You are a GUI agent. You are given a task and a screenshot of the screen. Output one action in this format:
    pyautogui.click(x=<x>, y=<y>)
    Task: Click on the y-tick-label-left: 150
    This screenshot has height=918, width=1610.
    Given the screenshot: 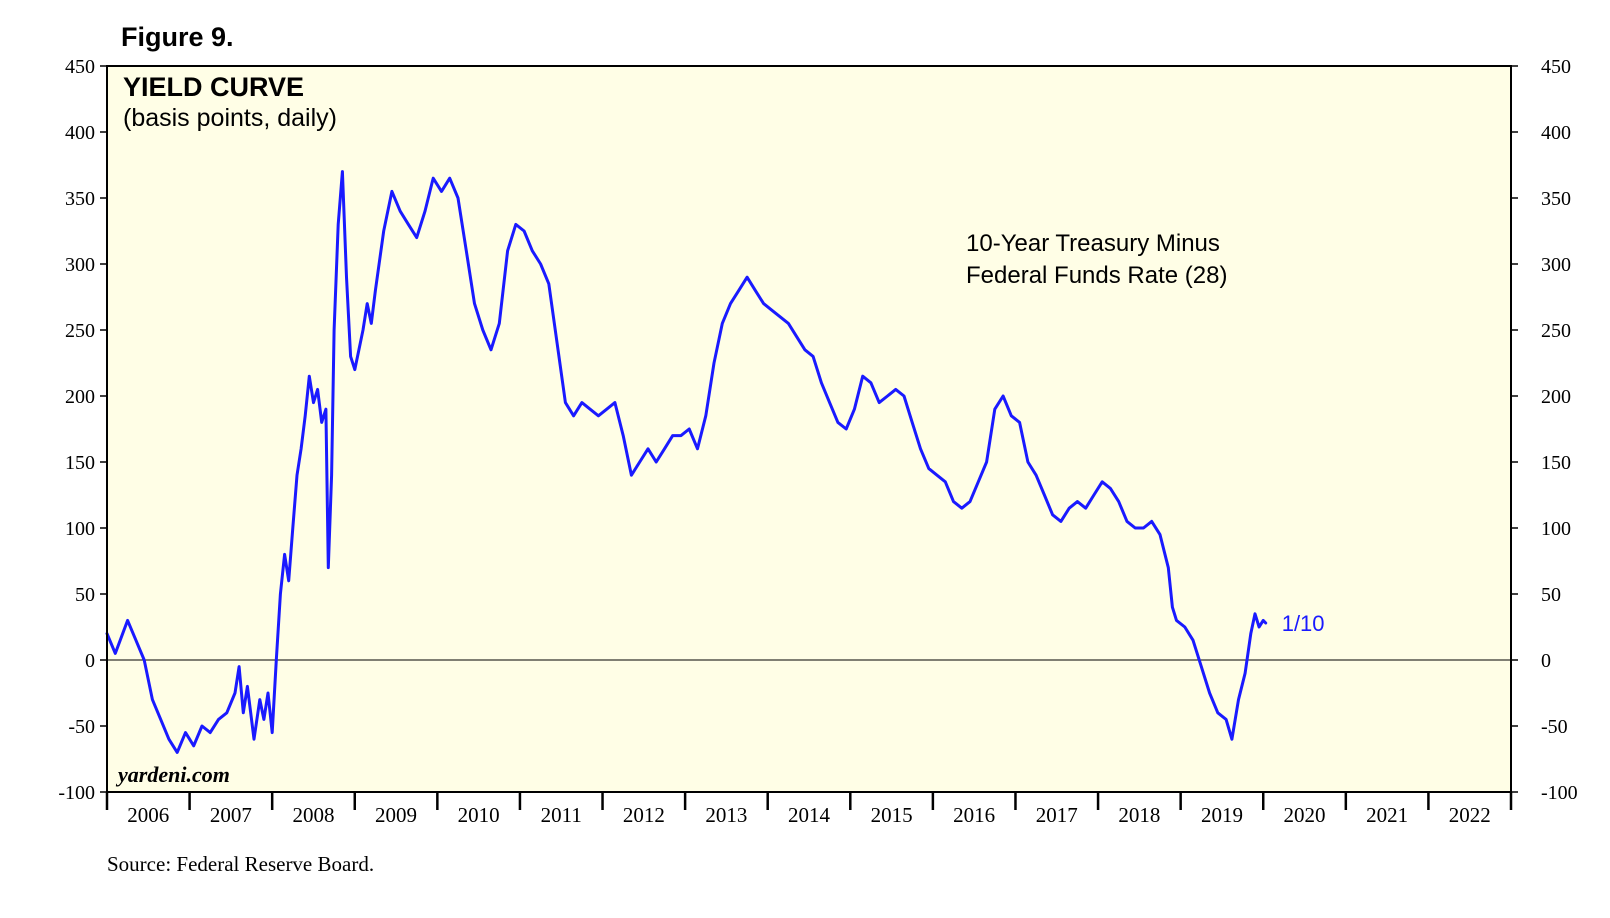 What is the action you would take?
    pyautogui.click(x=80, y=463)
    